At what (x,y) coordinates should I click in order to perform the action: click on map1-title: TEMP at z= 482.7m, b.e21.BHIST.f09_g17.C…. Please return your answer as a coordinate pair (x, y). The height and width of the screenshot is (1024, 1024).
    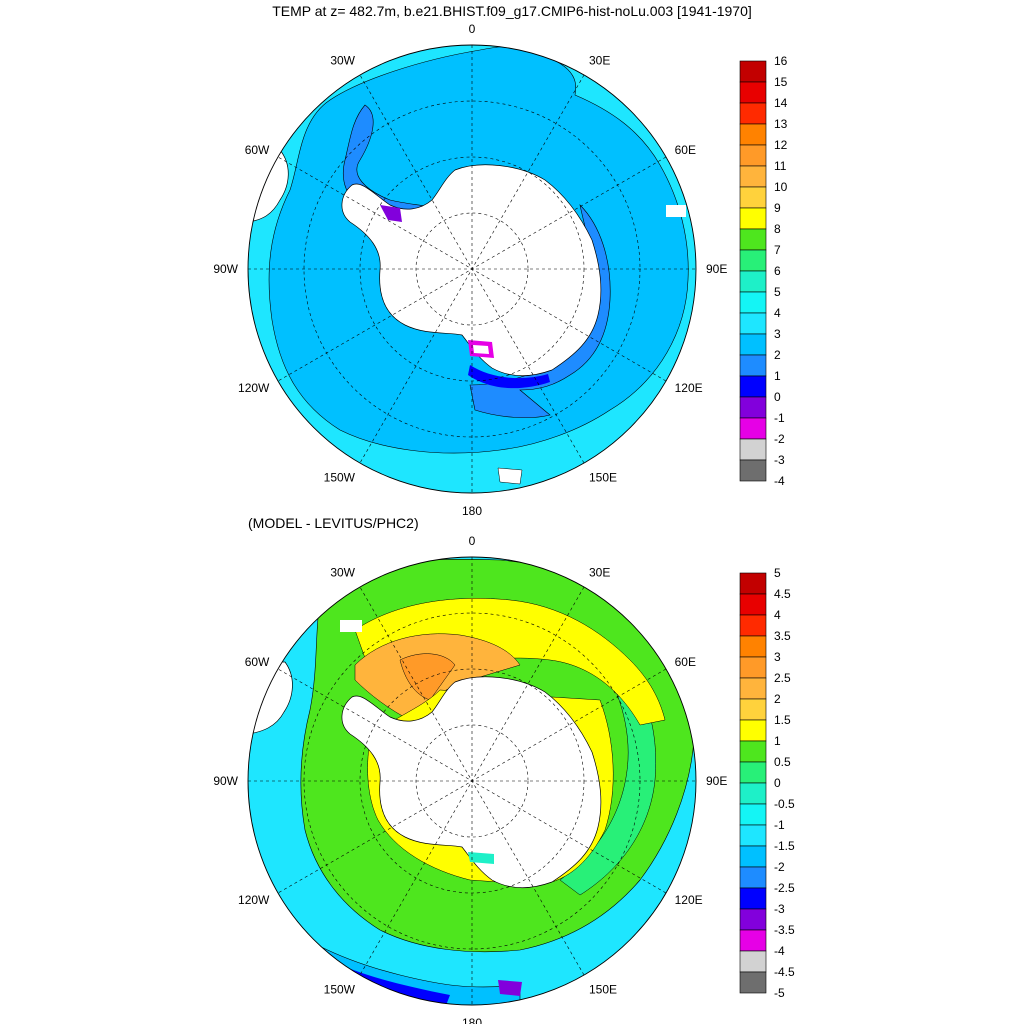
    Looking at the image, I should click on (512, 11).